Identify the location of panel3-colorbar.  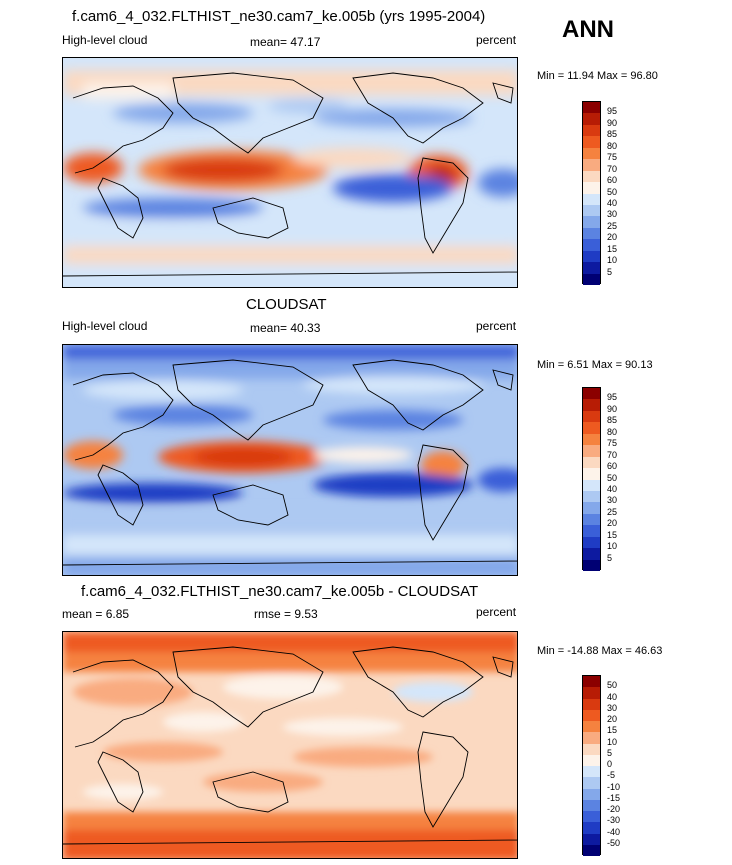
(591, 765).